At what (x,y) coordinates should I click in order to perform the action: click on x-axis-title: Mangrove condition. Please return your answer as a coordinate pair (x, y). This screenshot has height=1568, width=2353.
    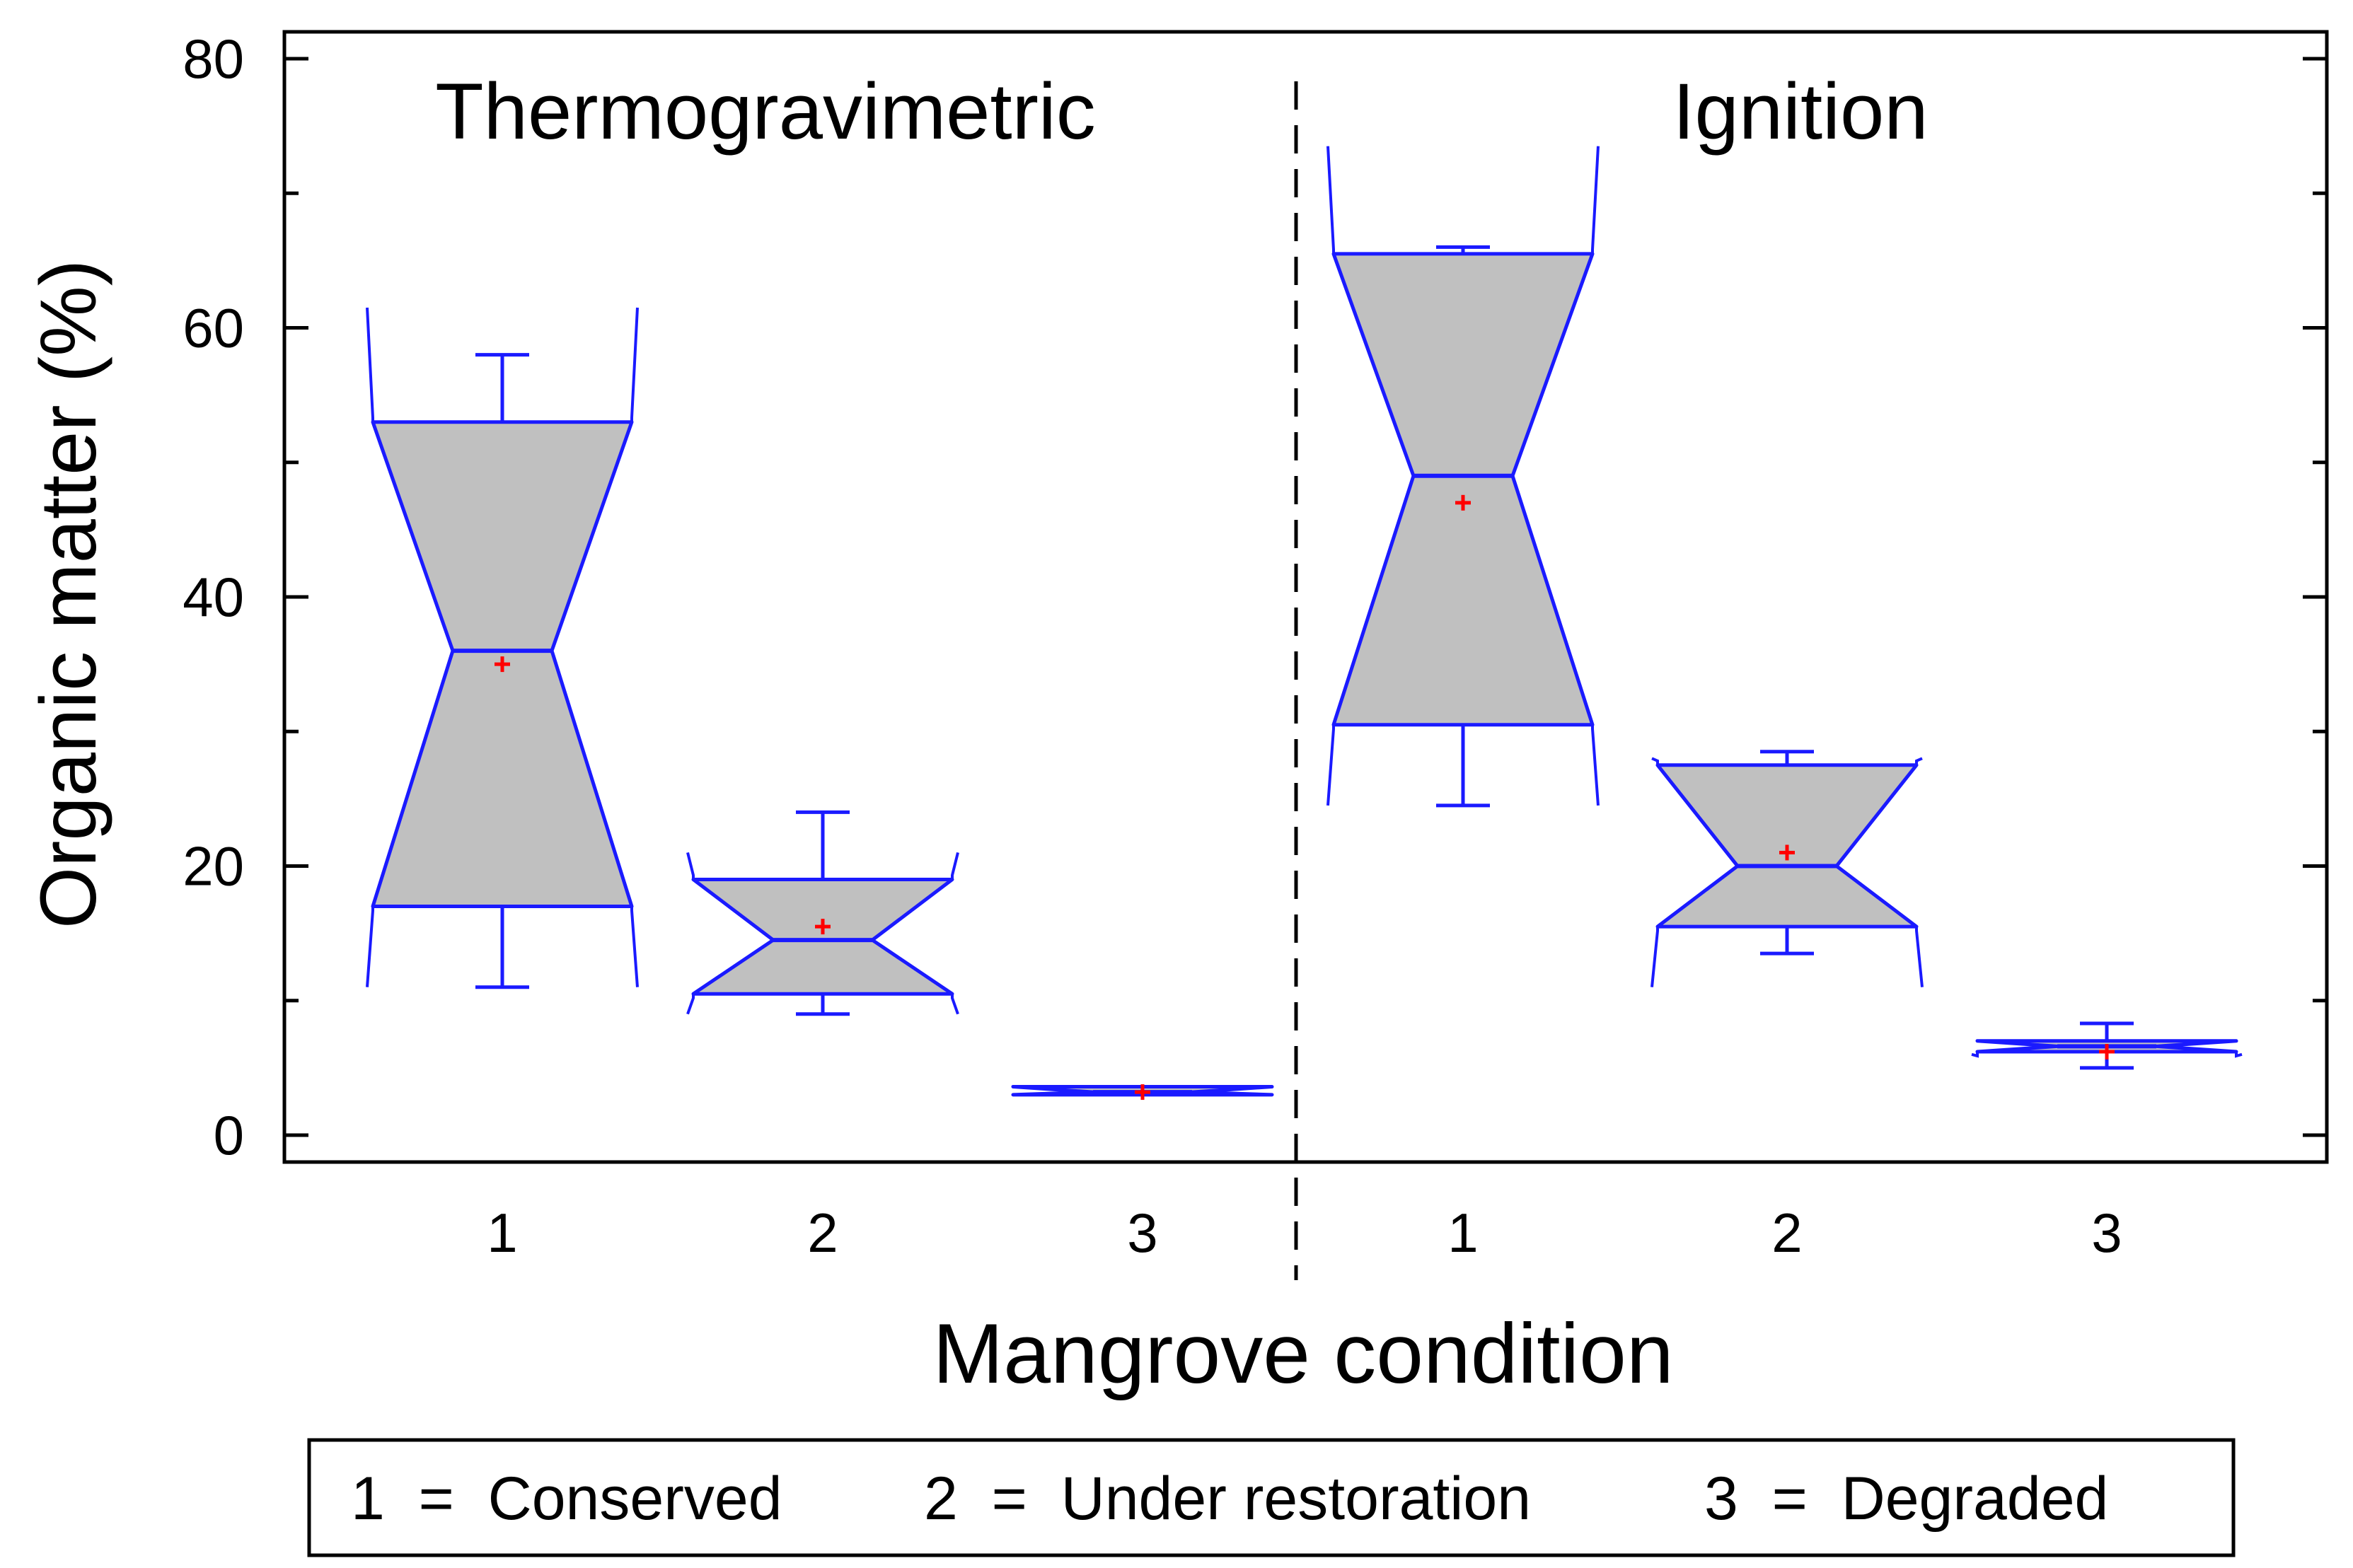
    Looking at the image, I should click on (1302, 1353).